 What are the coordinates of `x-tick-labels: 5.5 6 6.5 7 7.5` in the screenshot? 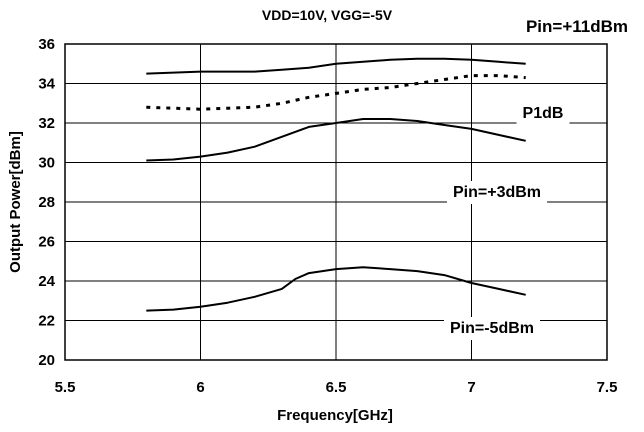 It's located at (336, 387).